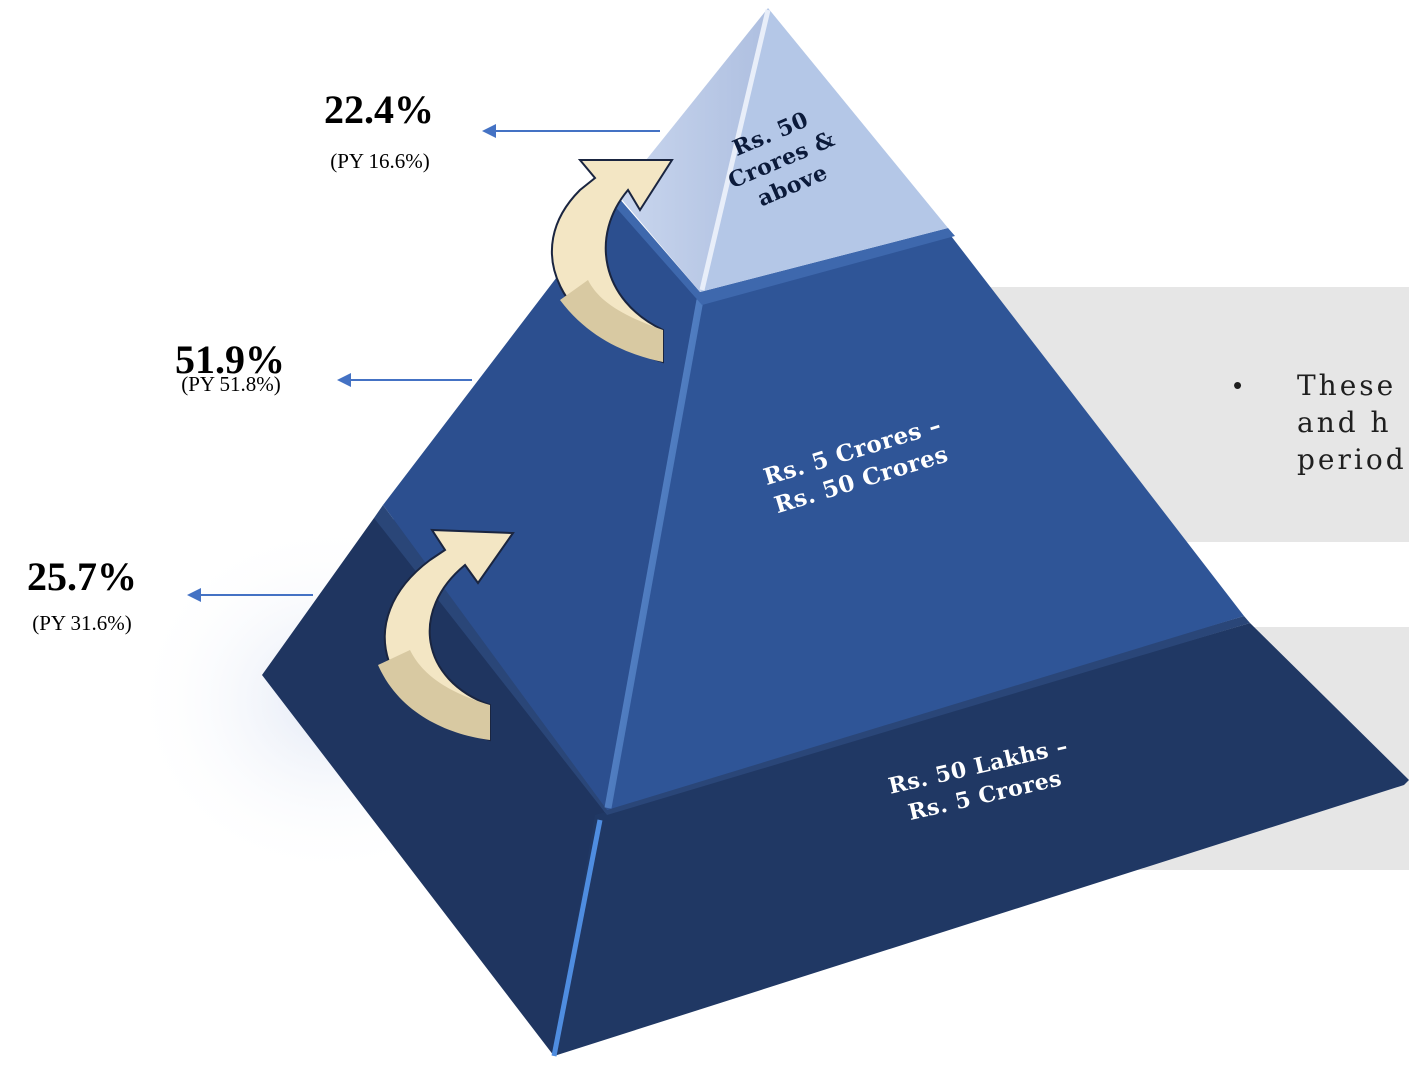 The image size is (1409, 1071). Describe the element at coordinates (783, 251) in the screenshot. I see `tier-middle-ledge` at that location.